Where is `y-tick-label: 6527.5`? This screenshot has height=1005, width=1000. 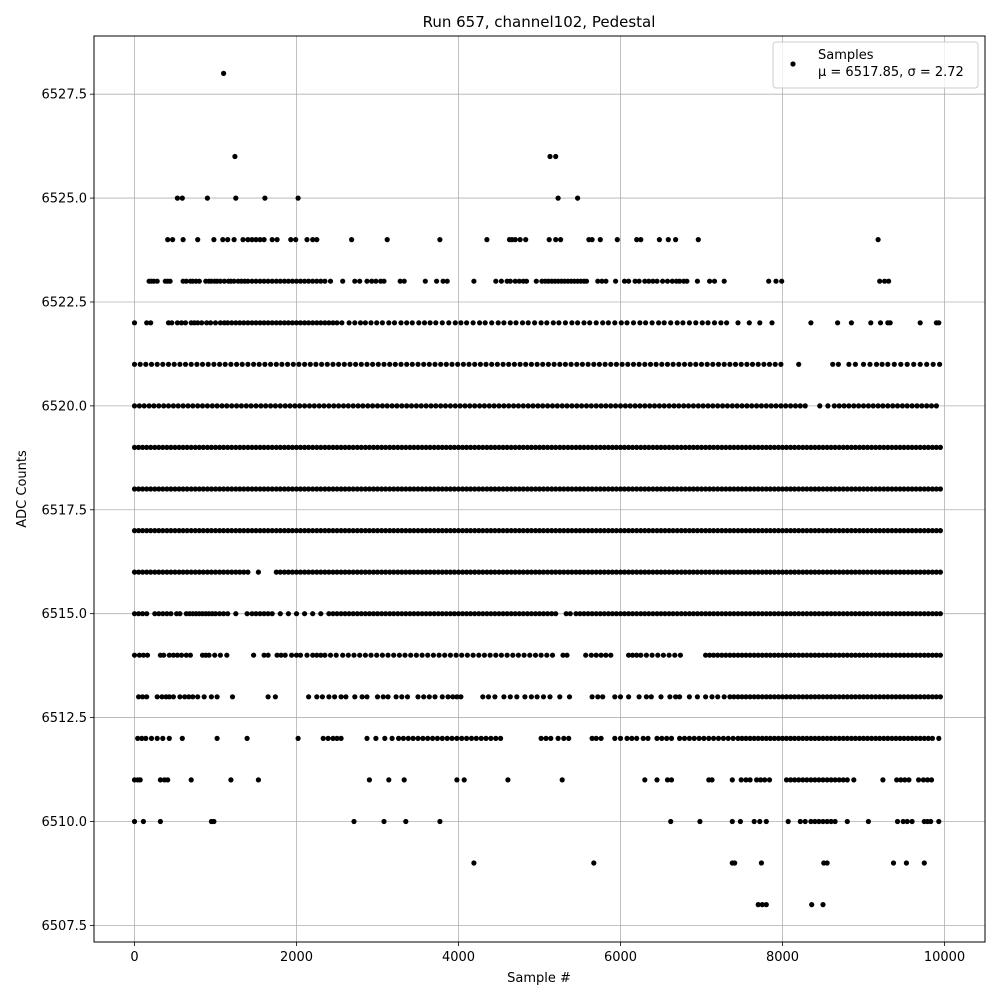 y-tick-label: 6527.5 is located at coordinates (65, 95).